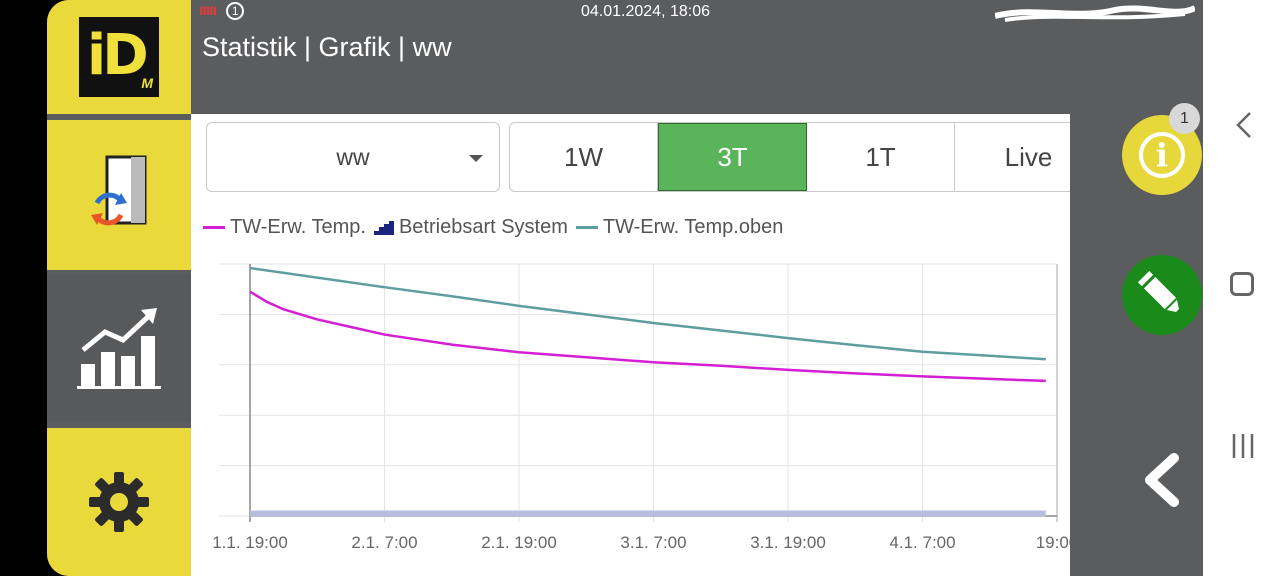  Describe the element at coordinates (476, 158) in the screenshot. I see `caret-down-icon` at that location.